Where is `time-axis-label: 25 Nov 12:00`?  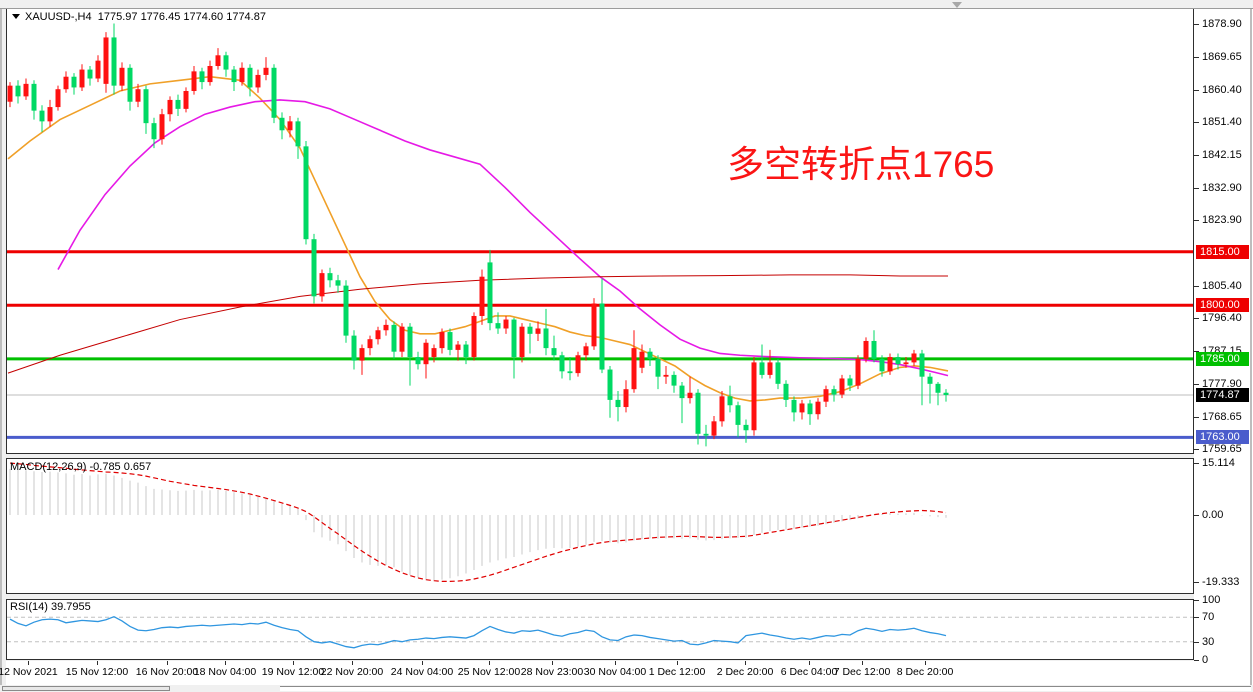
time-axis-label: 25 Nov 12:00 is located at coordinates (489, 672).